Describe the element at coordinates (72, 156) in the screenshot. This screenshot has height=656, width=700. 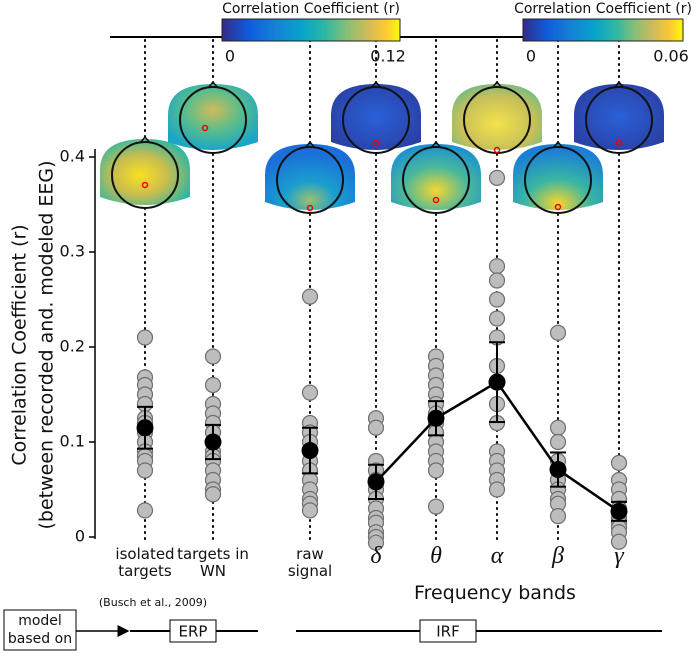
I see `y-tick-label: 0.4` at that location.